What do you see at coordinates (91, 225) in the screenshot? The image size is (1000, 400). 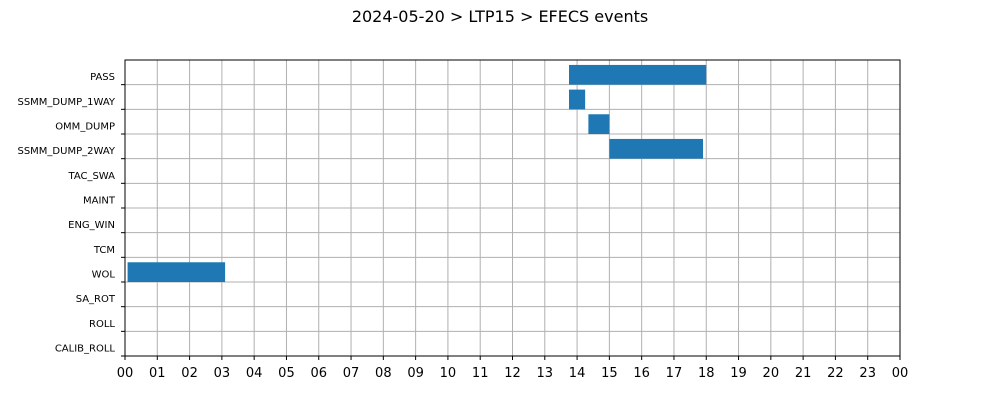 I see `y-category-label: ENG_WIN` at bounding box center [91, 225].